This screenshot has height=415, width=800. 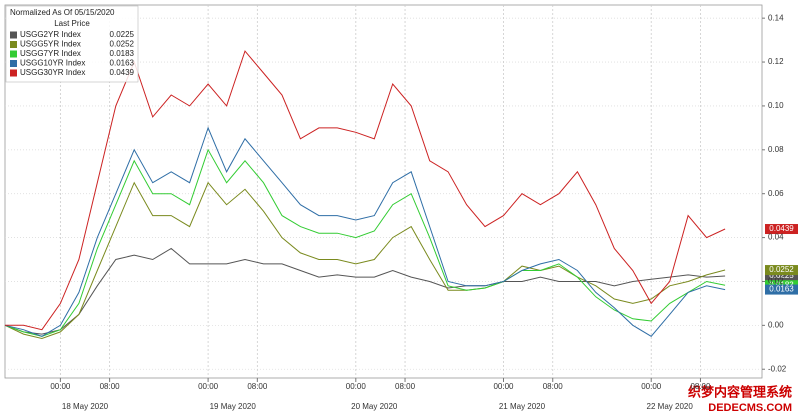 I want to click on y-tick-label: 0.12, so click(x=776, y=61).